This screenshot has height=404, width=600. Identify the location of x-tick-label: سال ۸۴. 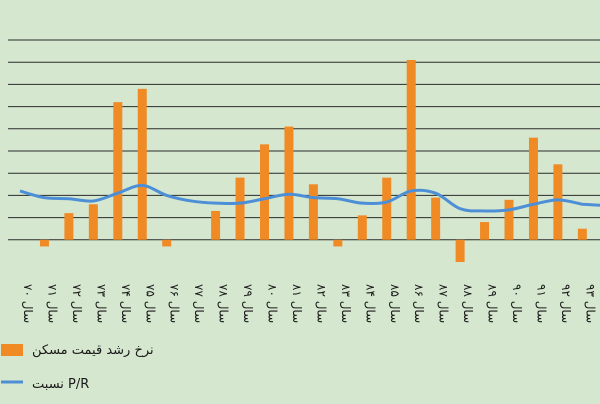
(370, 303).